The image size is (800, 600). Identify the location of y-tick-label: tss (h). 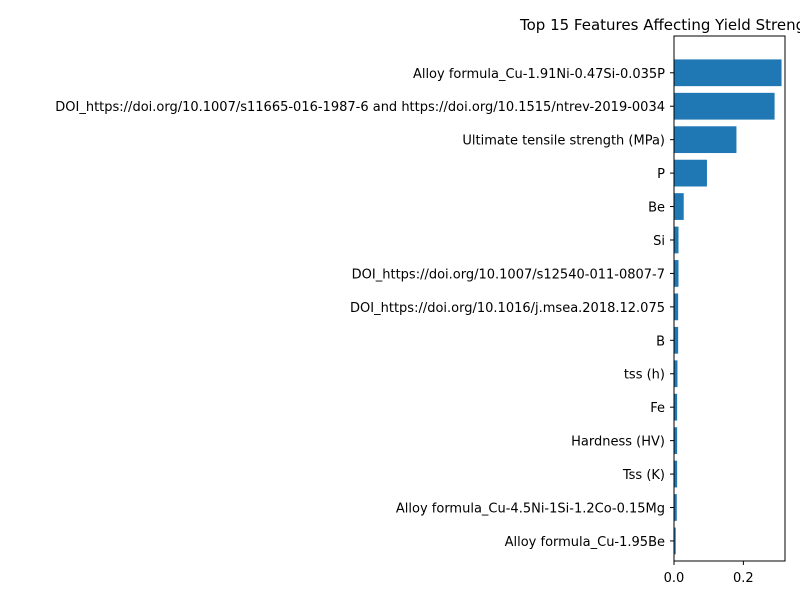
(644, 375).